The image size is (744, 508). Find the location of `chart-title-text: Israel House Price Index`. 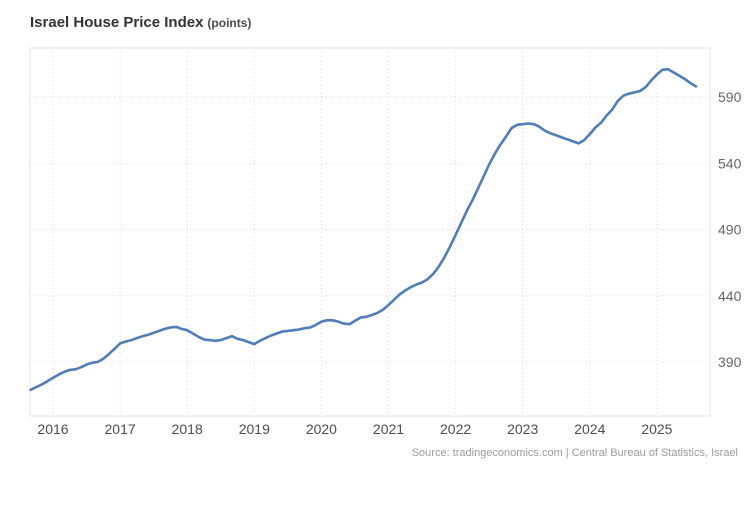

chart-title-text: Israel House Price Index is located at coordinates (117, 22).